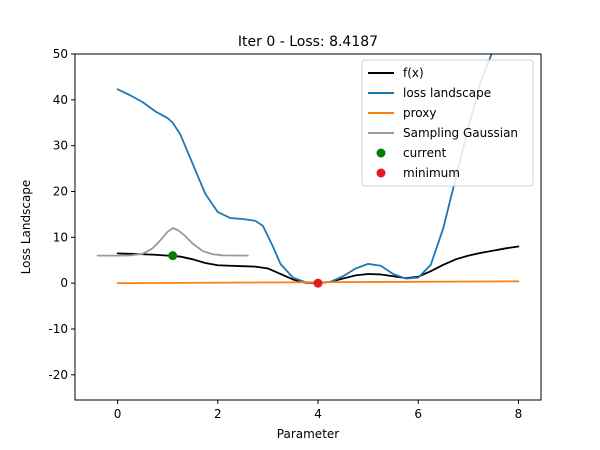 This screenshot has height=450, width=600. What do you see at coordinates (308, 434) in the screenshot?
I see `x-axis-label: Parameter` at bounding box center [308, 434].